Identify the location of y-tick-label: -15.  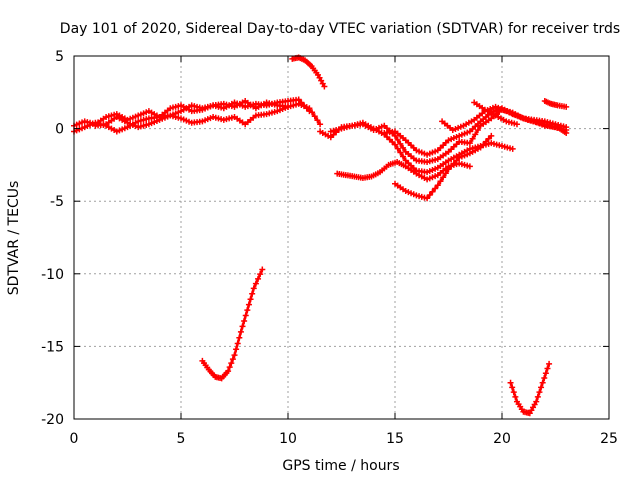
(52, 347).